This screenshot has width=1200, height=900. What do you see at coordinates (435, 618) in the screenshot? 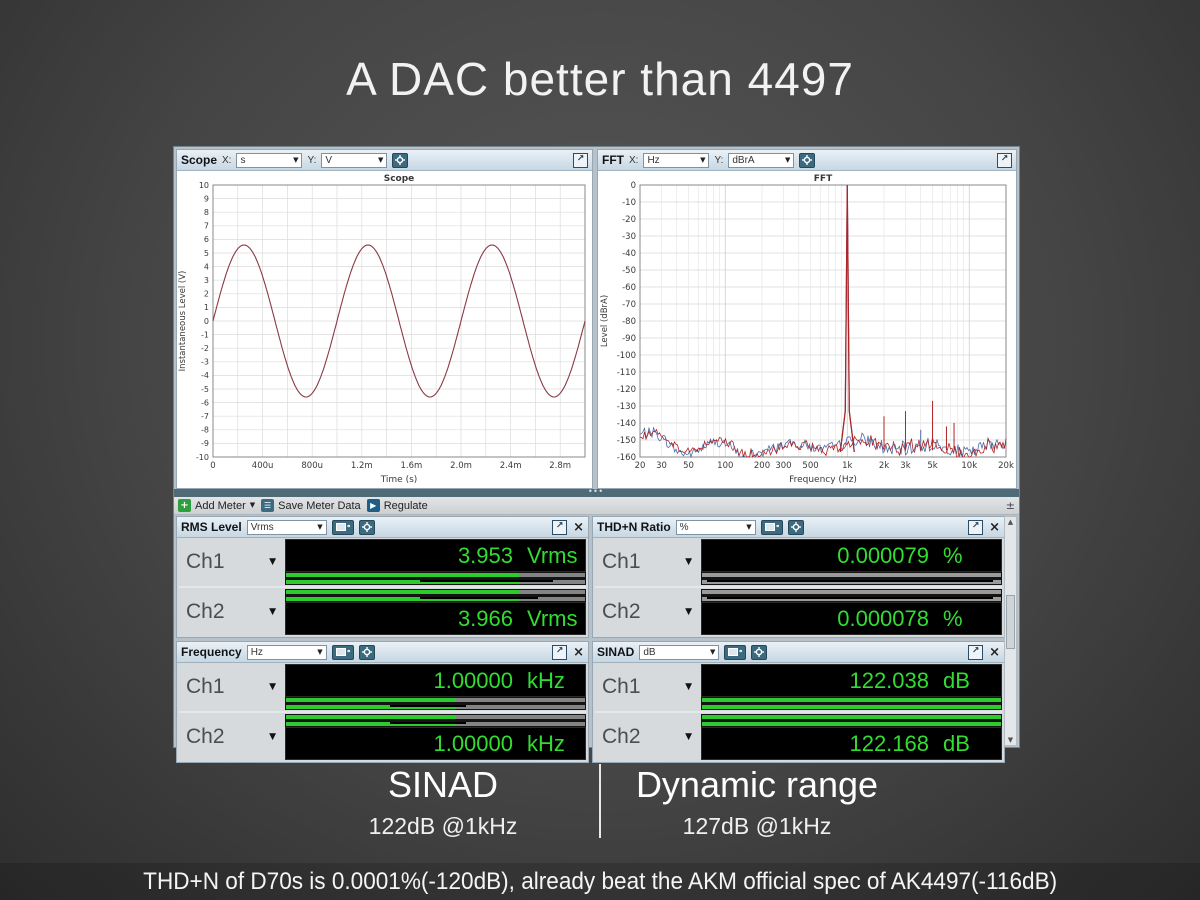
I see `meter-display: 3.966 Vrms` at bounding box center [435, 618].